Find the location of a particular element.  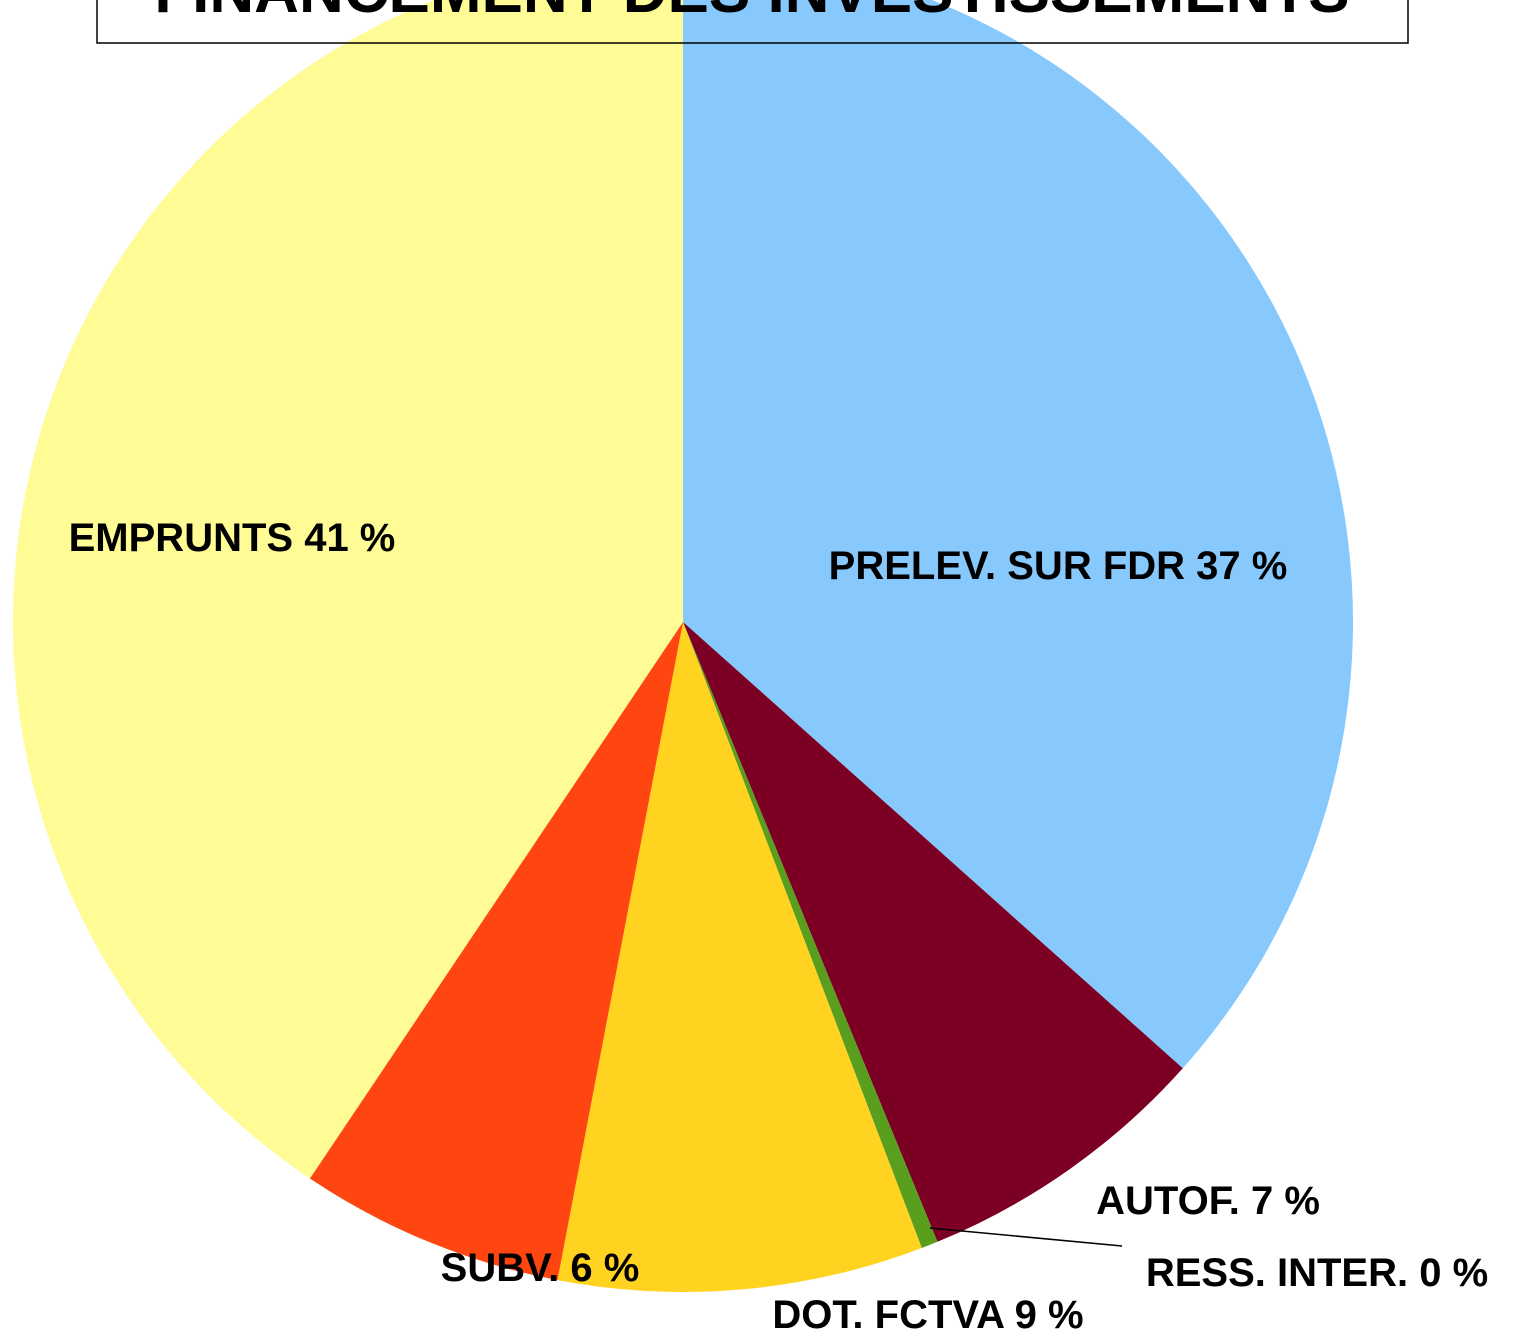

category-label: EMPRUNTS is located at coordinates (181, 538).